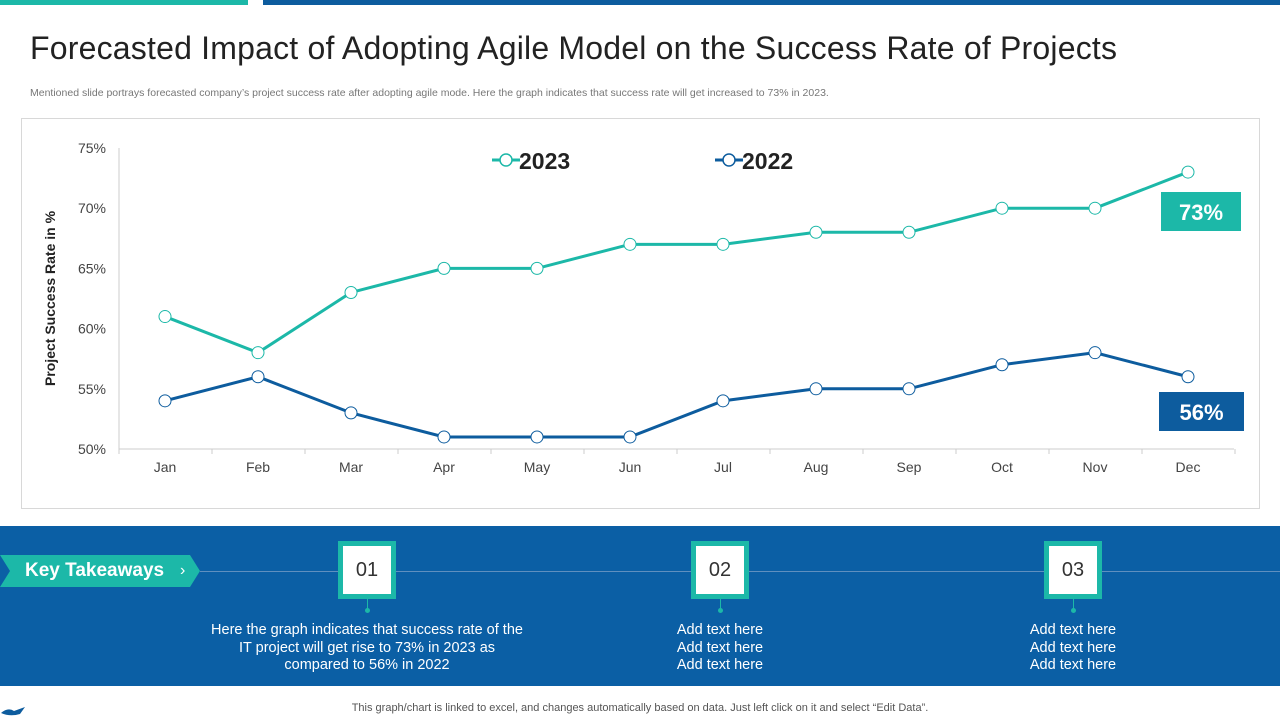 This screenshot has width=1280, height=720. Describe the element at coordinates (50, 298) in the screenshot. I see `y-axis-label: Project Success Rate in %` at that location.